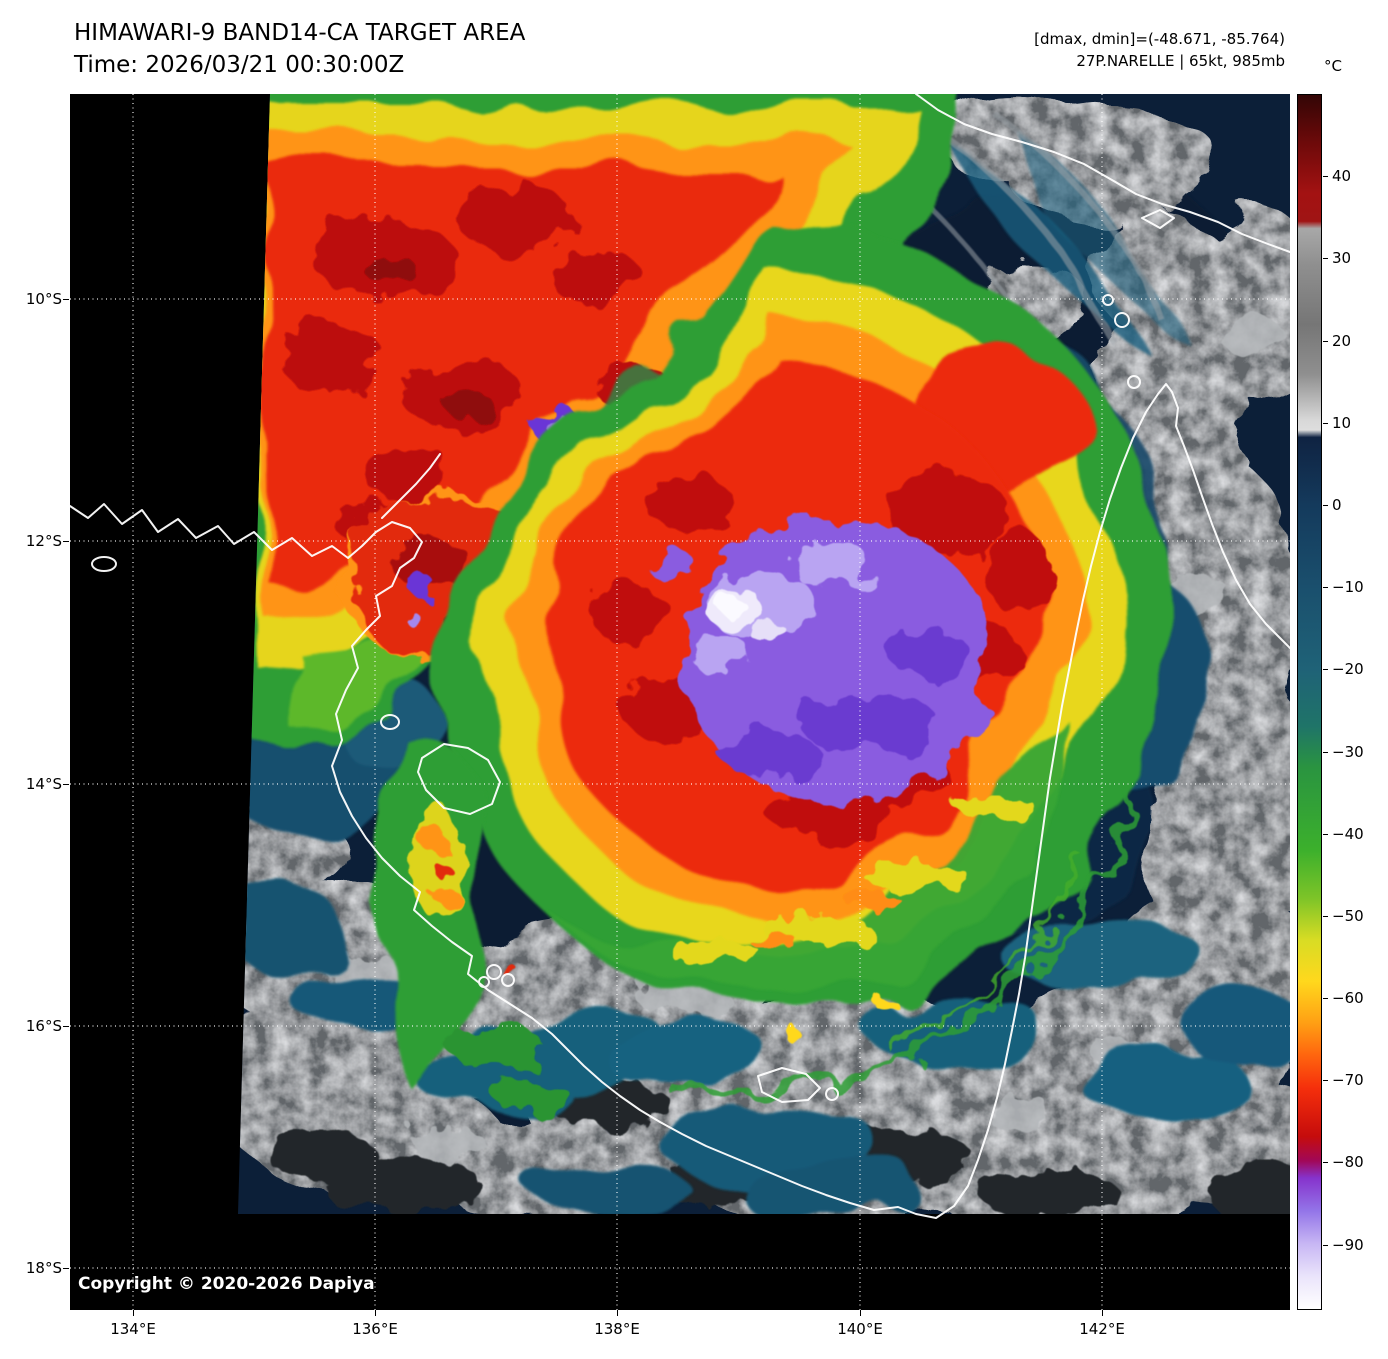 Image resolution: width=1388 pixels, height=1359 pixels. Describe the element at coordinates (846, 913) in the screenshot. I see `south-spiral-band` at that location.